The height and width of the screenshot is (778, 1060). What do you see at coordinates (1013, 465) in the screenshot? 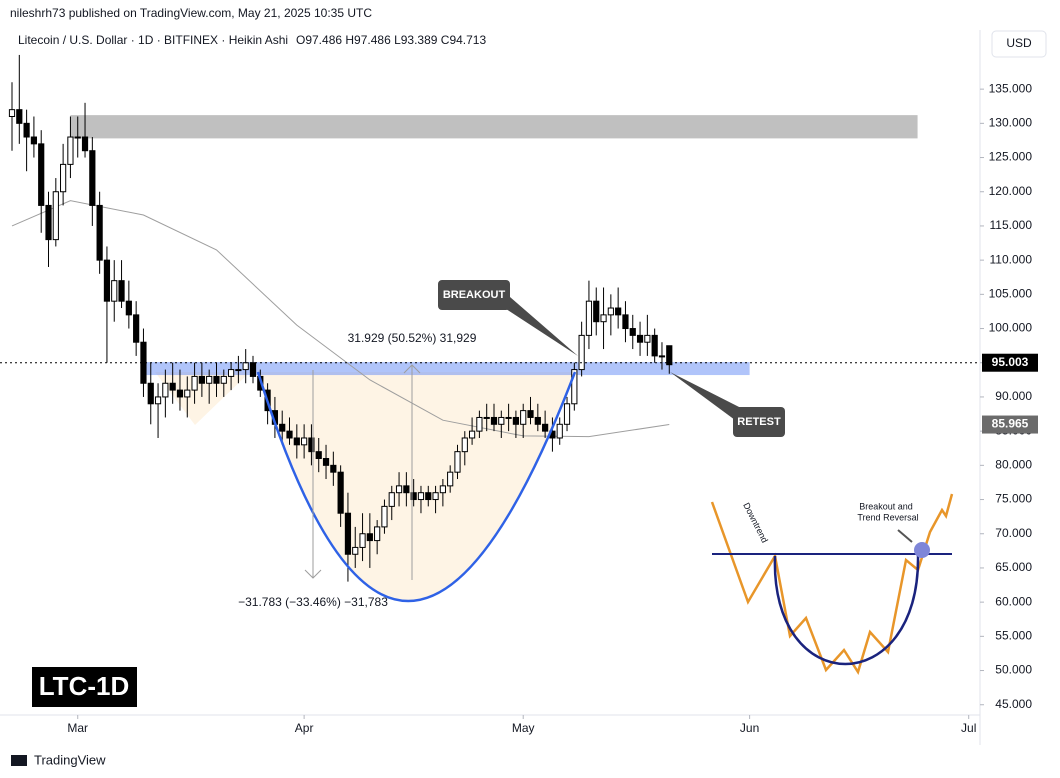
I see `y-tick-label: 80.000` at bounding box center [1013, 465].